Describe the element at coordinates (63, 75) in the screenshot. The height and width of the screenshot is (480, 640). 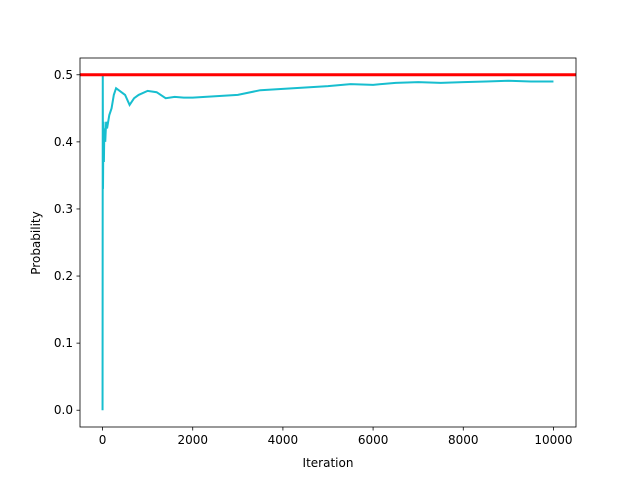
I see `y-tick-label: 0.5` at that location.